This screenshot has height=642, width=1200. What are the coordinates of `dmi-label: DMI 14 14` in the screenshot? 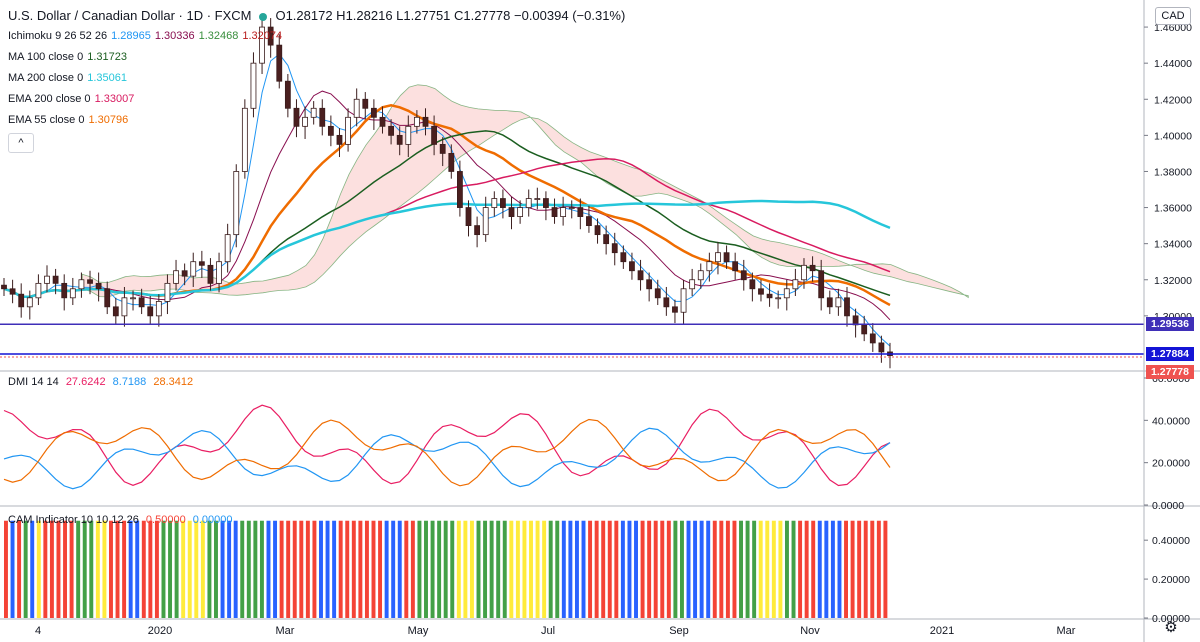 It's located at (33, 382).